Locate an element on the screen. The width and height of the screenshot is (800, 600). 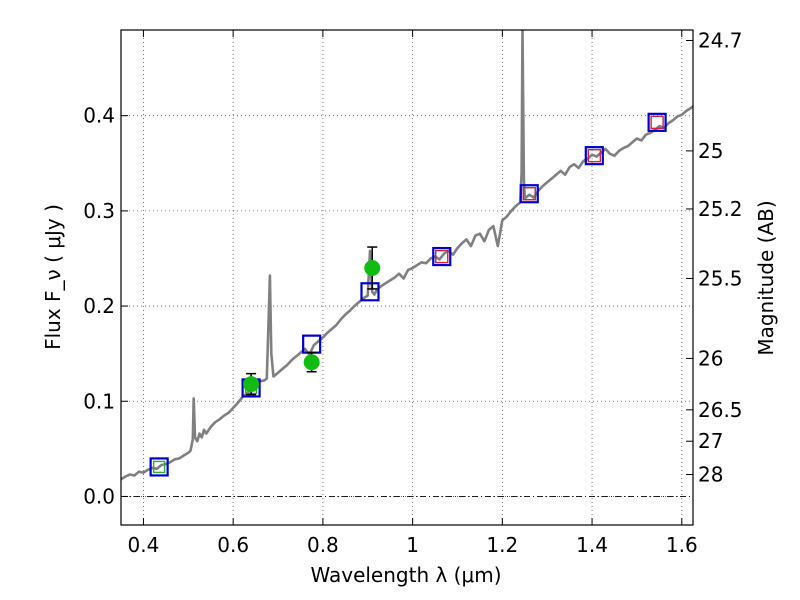
x-axis-title: Wavelength λ (μm) is located at coordinates (405, 575).